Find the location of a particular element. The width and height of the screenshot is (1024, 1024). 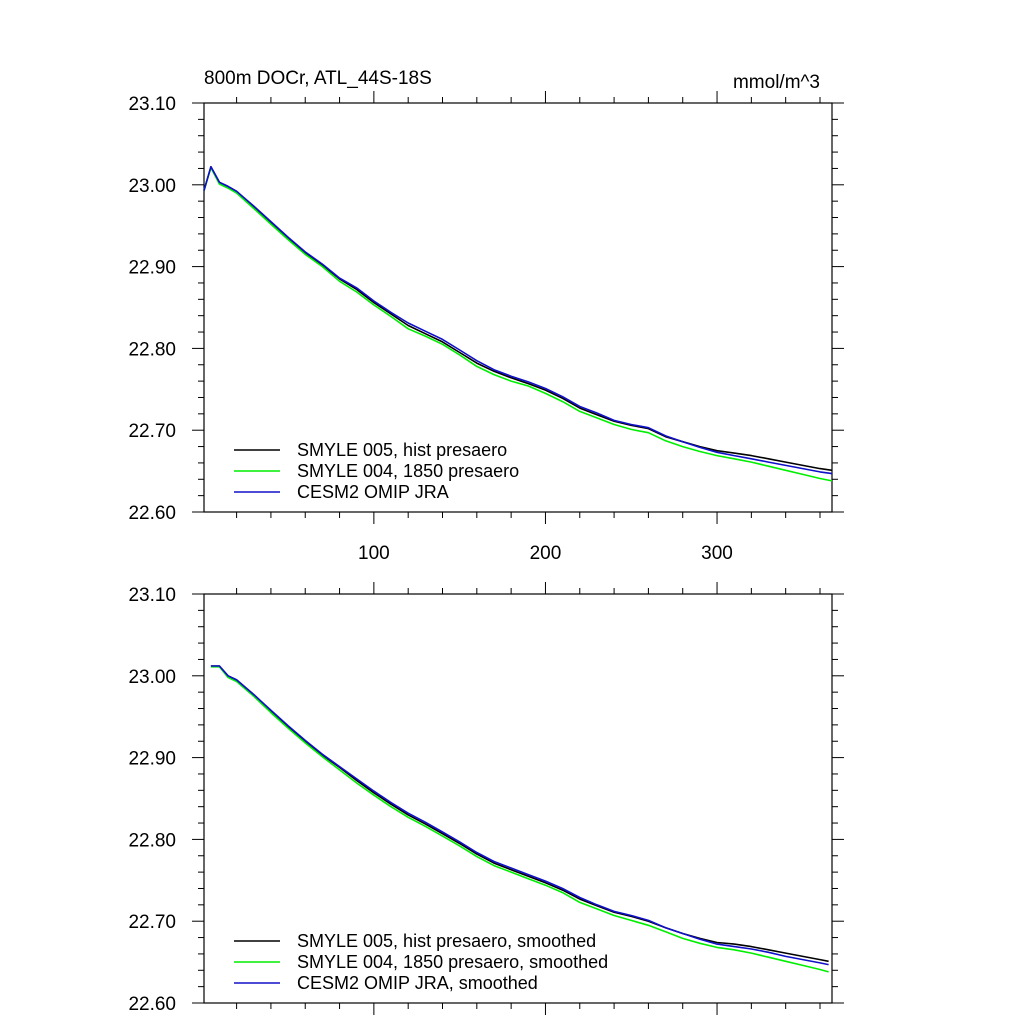

legend-label: SMYLE 004, 1850 presaero is located at coordinates (408, 471).